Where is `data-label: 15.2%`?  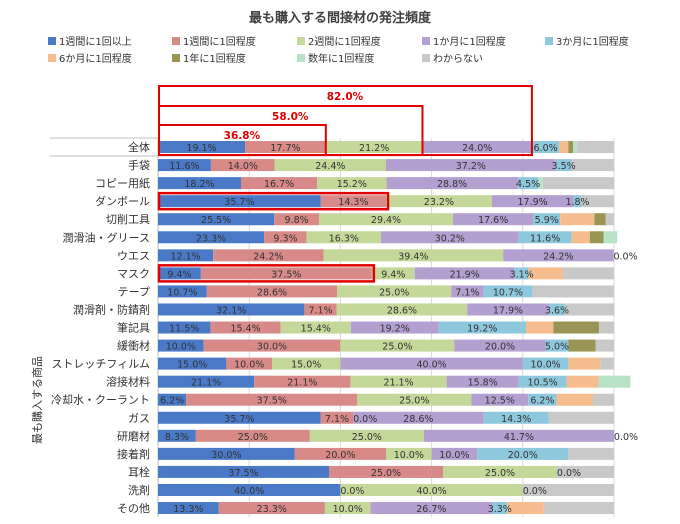 data-label: 15.2% is located at coordinates (352, 184).